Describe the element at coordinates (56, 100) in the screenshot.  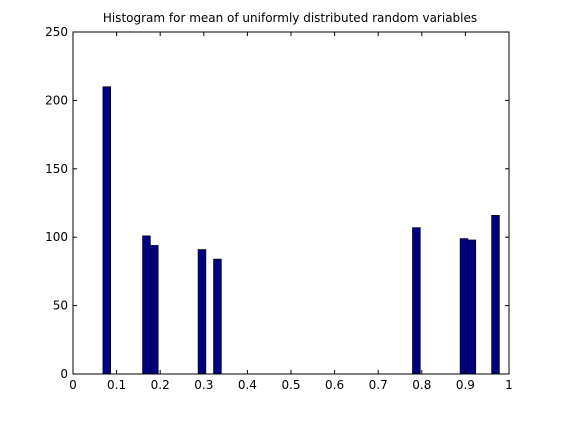
I see `y-tick-label: 200` at that location.